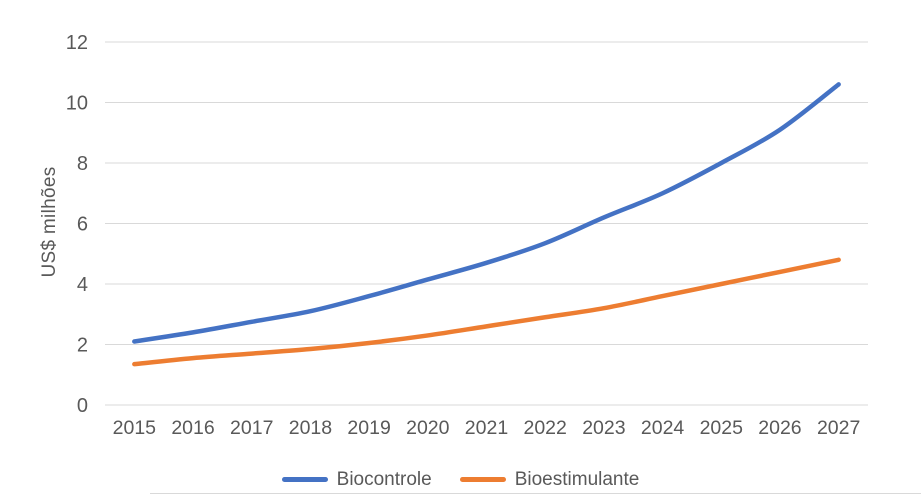 This screenshot has width=921, height=497. Describe the element at coordinates (192, 428) in the screenshot. I see `x-tick-label-2016: 2016` at that location.